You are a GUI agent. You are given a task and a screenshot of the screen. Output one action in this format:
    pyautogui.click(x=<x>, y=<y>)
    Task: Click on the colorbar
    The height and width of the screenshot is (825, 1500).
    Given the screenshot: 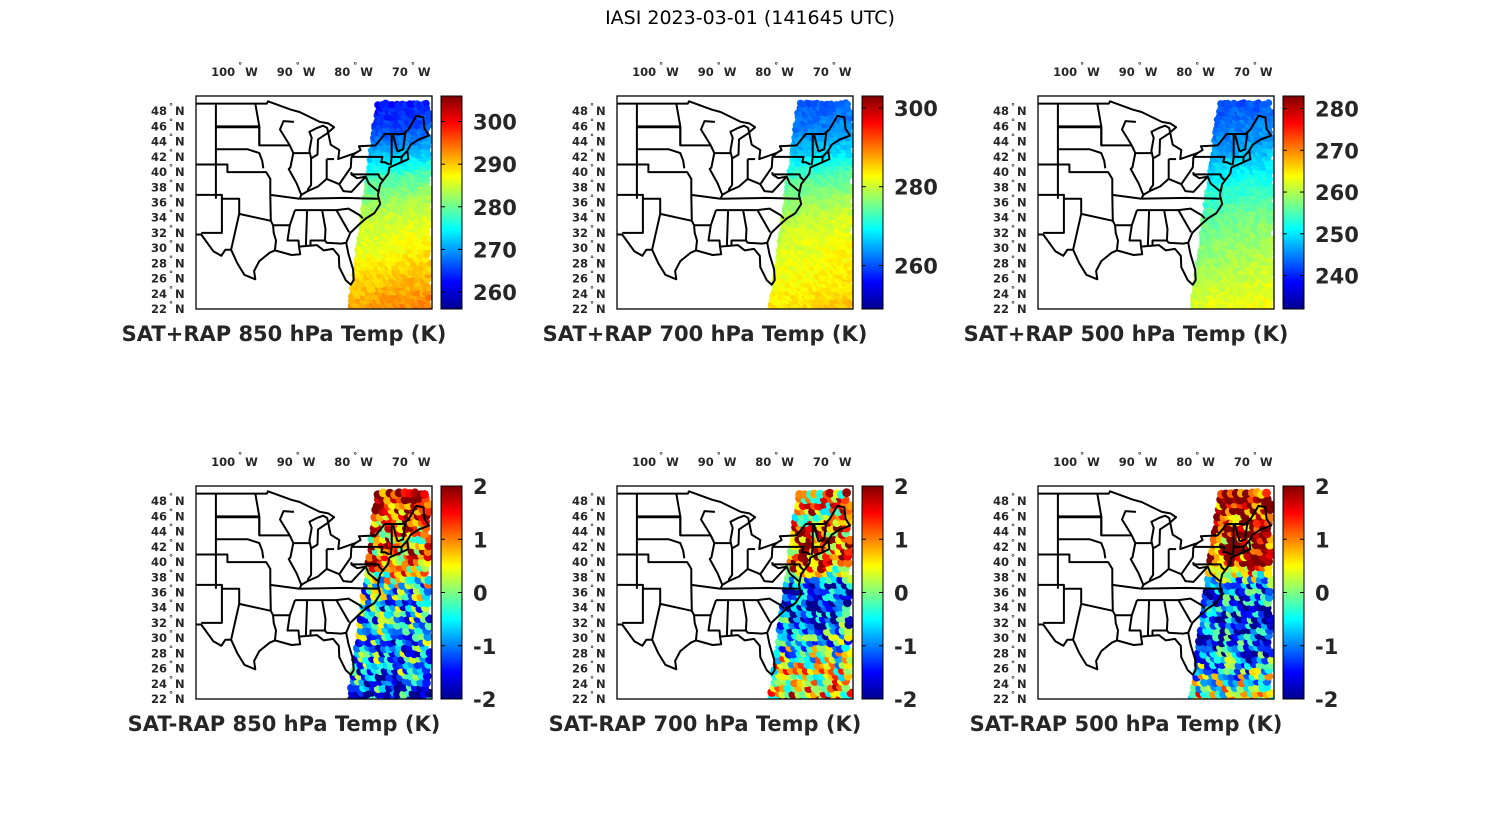 What is the action you would take?
    pyautogui.click(x=1293, y=202)
    